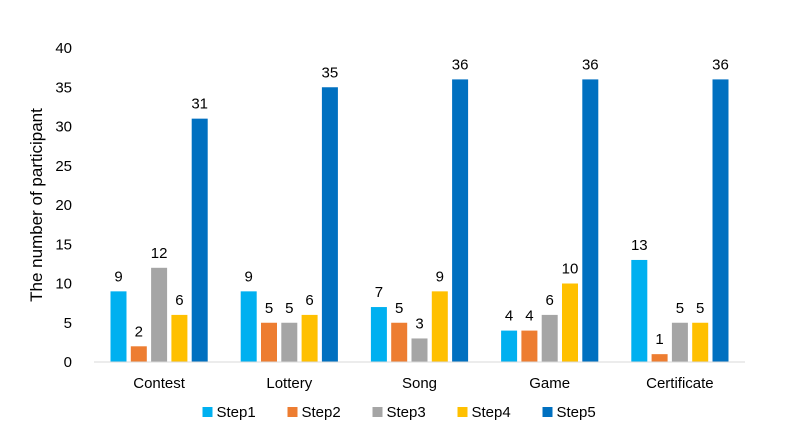 The image size is (790, 436). What do you see at coordinates (639, 310) in the screenshot?
I see `bar-certificate-step1` at bounding box center [639, 310].